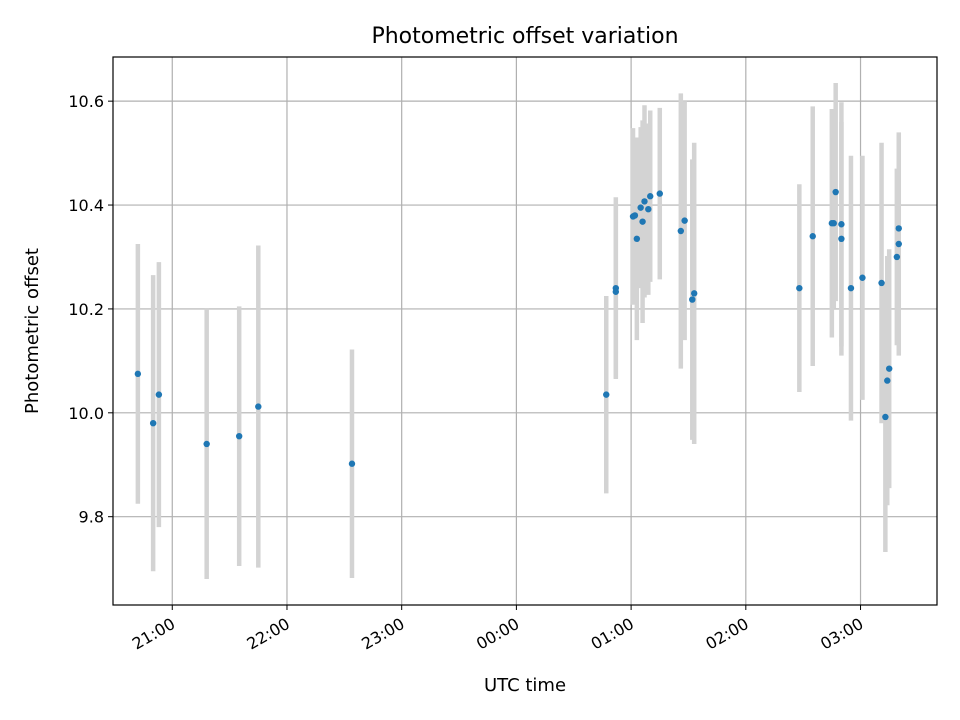 This screenshot has height=720, width=960. What do you see at coordinates (86, 101) in the screenshot?
I see `y-tick-label: 10.6` at bounding box center [86, 101].